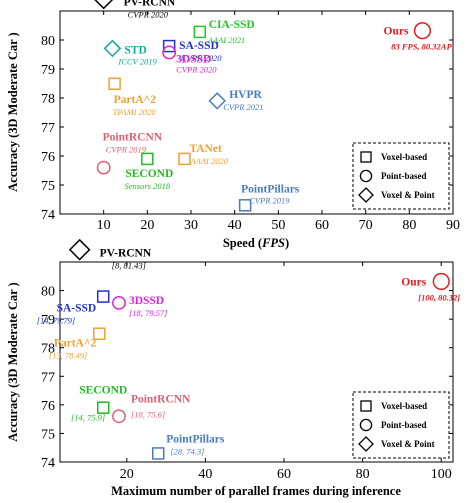 Image resolution: width=476 pixels, height=503 pixels. I want to click on sublabel-second: Sensors 2018, so click(148, 186).